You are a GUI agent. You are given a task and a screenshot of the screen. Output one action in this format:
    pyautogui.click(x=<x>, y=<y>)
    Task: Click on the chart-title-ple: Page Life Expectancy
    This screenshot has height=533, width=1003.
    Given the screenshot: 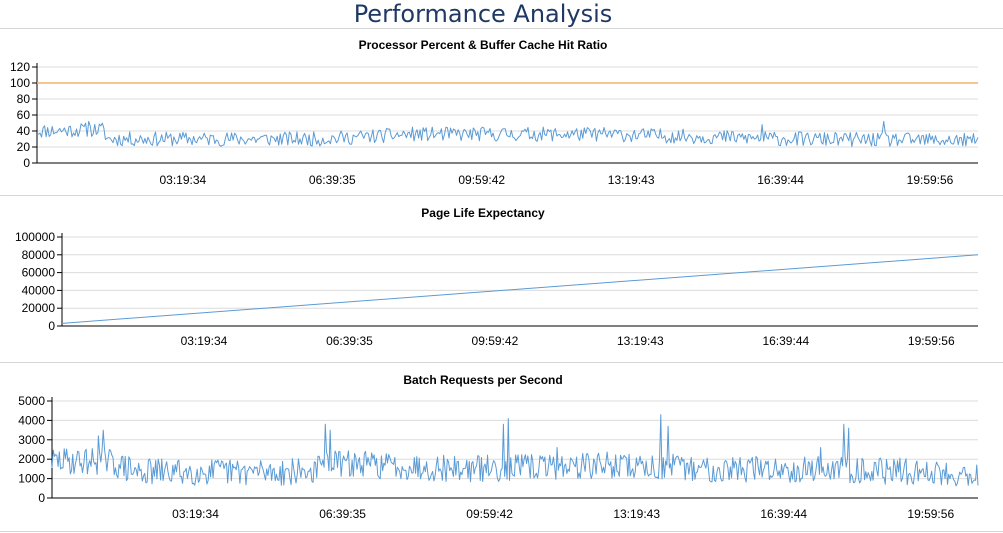 What is the action you would take?
    pyautogui.click(x=483, y=213)
    